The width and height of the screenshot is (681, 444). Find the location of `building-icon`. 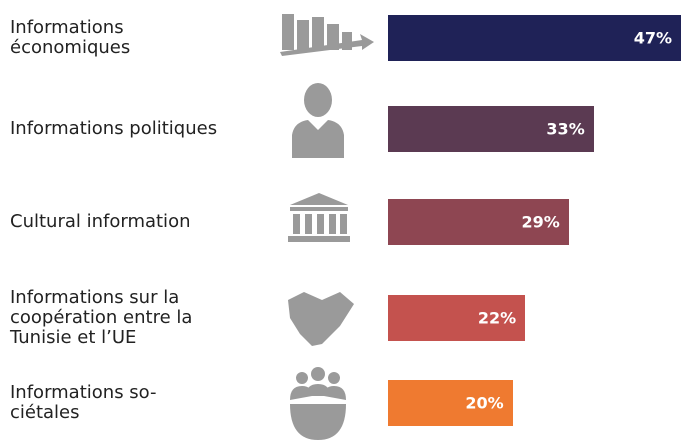

building-icon is located at coordinates (319, 217).